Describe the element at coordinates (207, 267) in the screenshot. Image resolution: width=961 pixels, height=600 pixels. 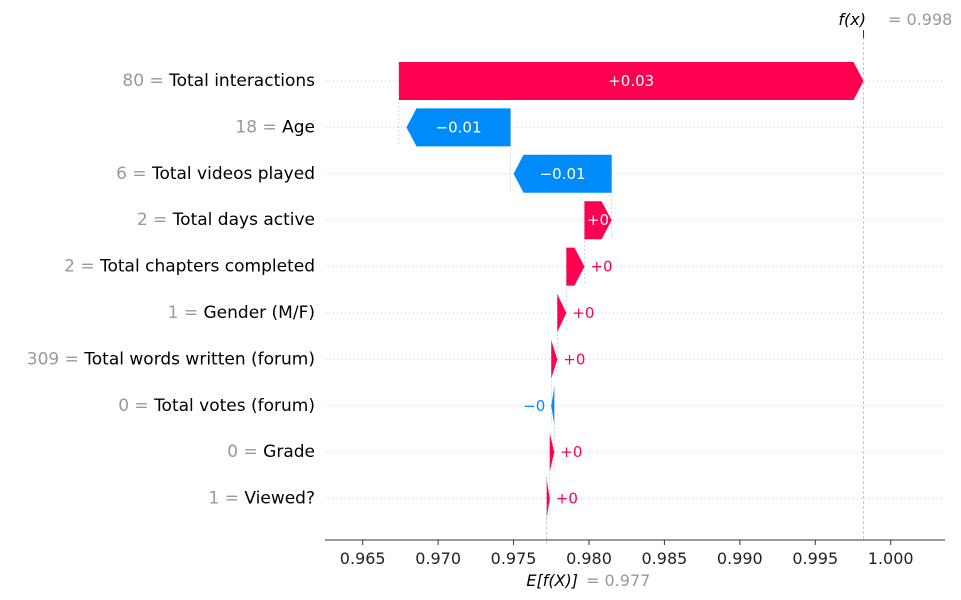
I see `feature-name: Total chapters completed` at that location.